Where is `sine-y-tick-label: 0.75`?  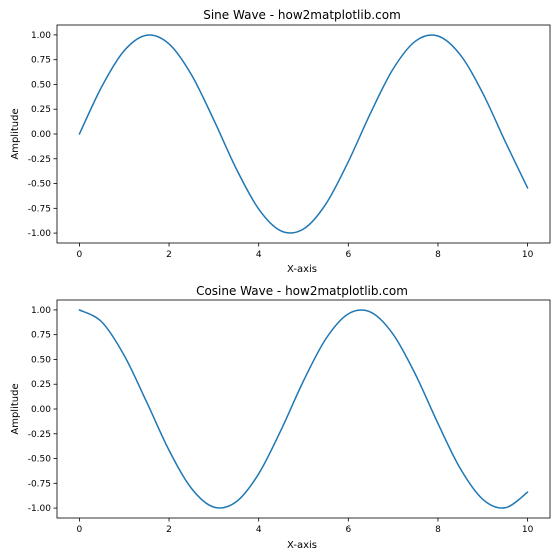
sine-y-tick-label: 0.75 is located at coordinates (41, 61).